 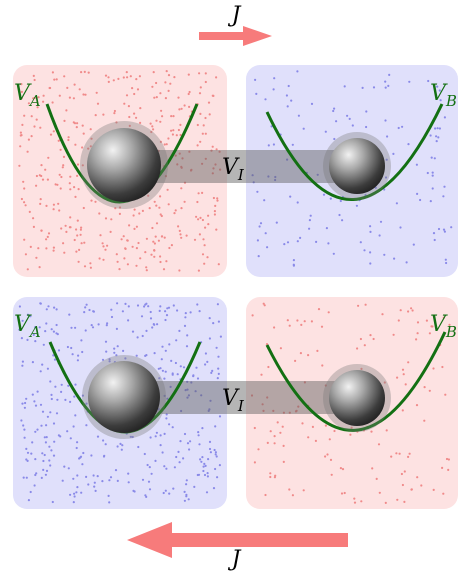 I want to click on current-arrow-bottom: J, so click(x=237, y=546).